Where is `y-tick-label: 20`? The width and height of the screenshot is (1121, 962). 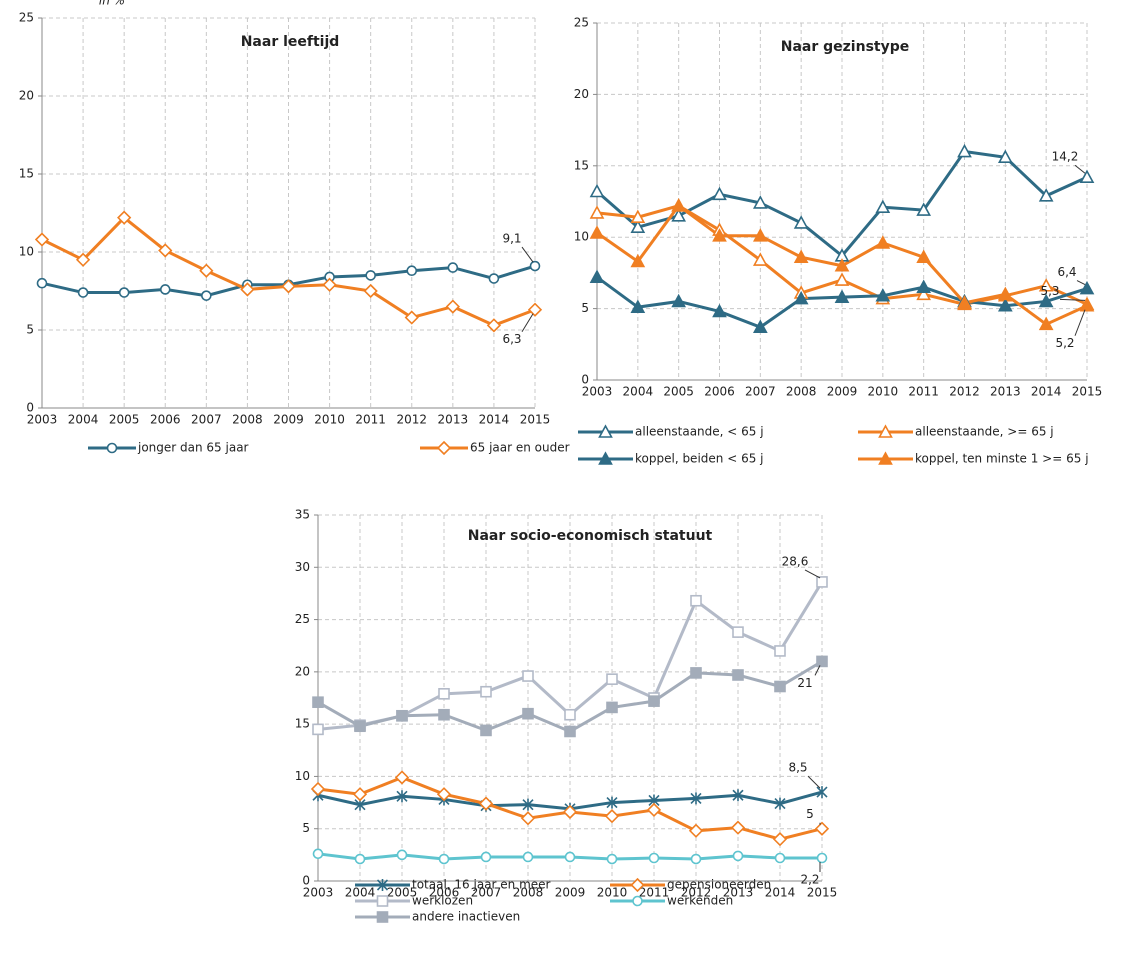 y-tick-label: 20 is located at coordinates (26, 96).